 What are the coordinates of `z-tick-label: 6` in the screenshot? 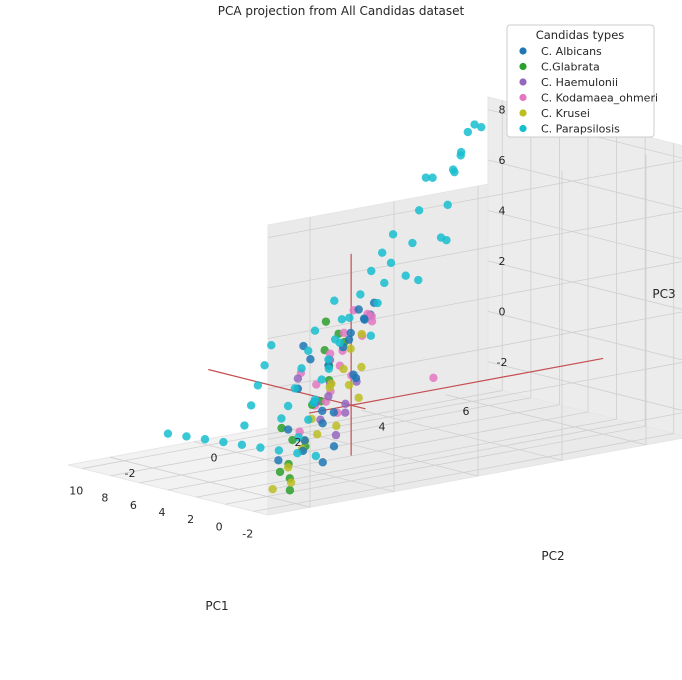 It's located at (502, 160).